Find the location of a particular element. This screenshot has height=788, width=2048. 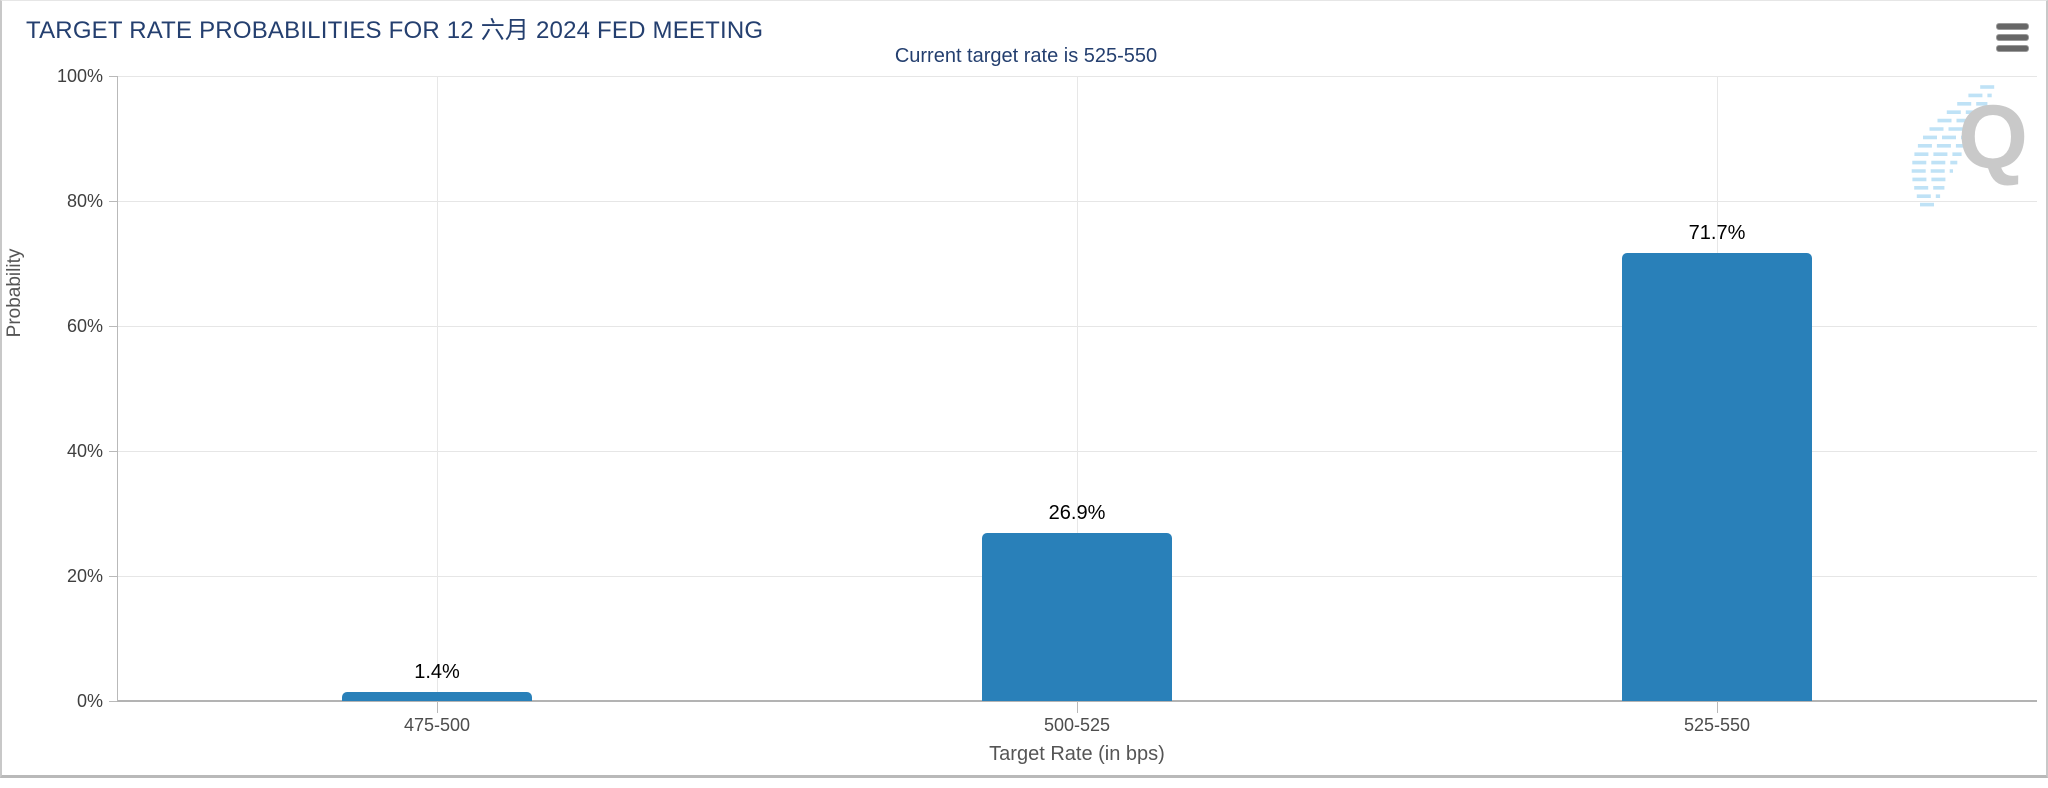

y-tick-label: 0% is located at coordinates (89, 701).